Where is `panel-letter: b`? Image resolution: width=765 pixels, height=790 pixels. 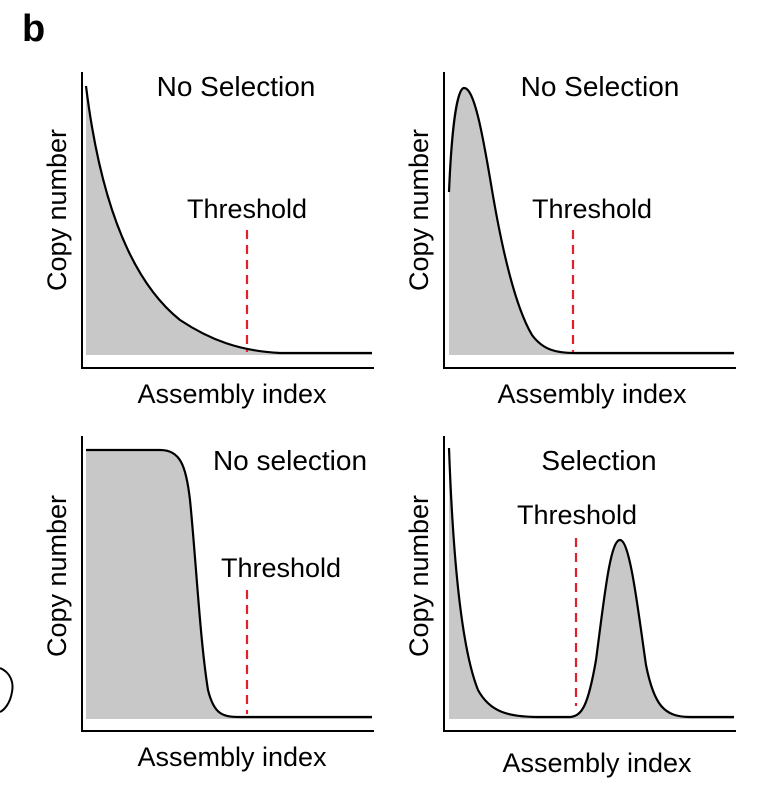 panel-letter: b is located at coordinates (34, 29).